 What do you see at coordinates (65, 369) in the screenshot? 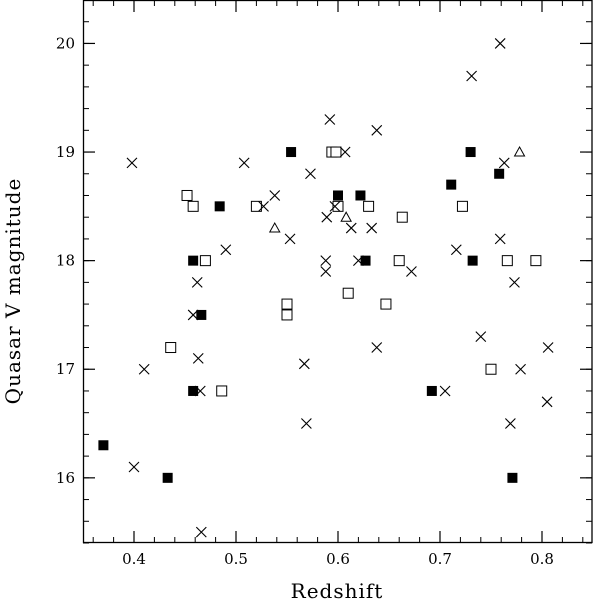
I see `y-tick-label: 17` at bounding box center [65, 369].